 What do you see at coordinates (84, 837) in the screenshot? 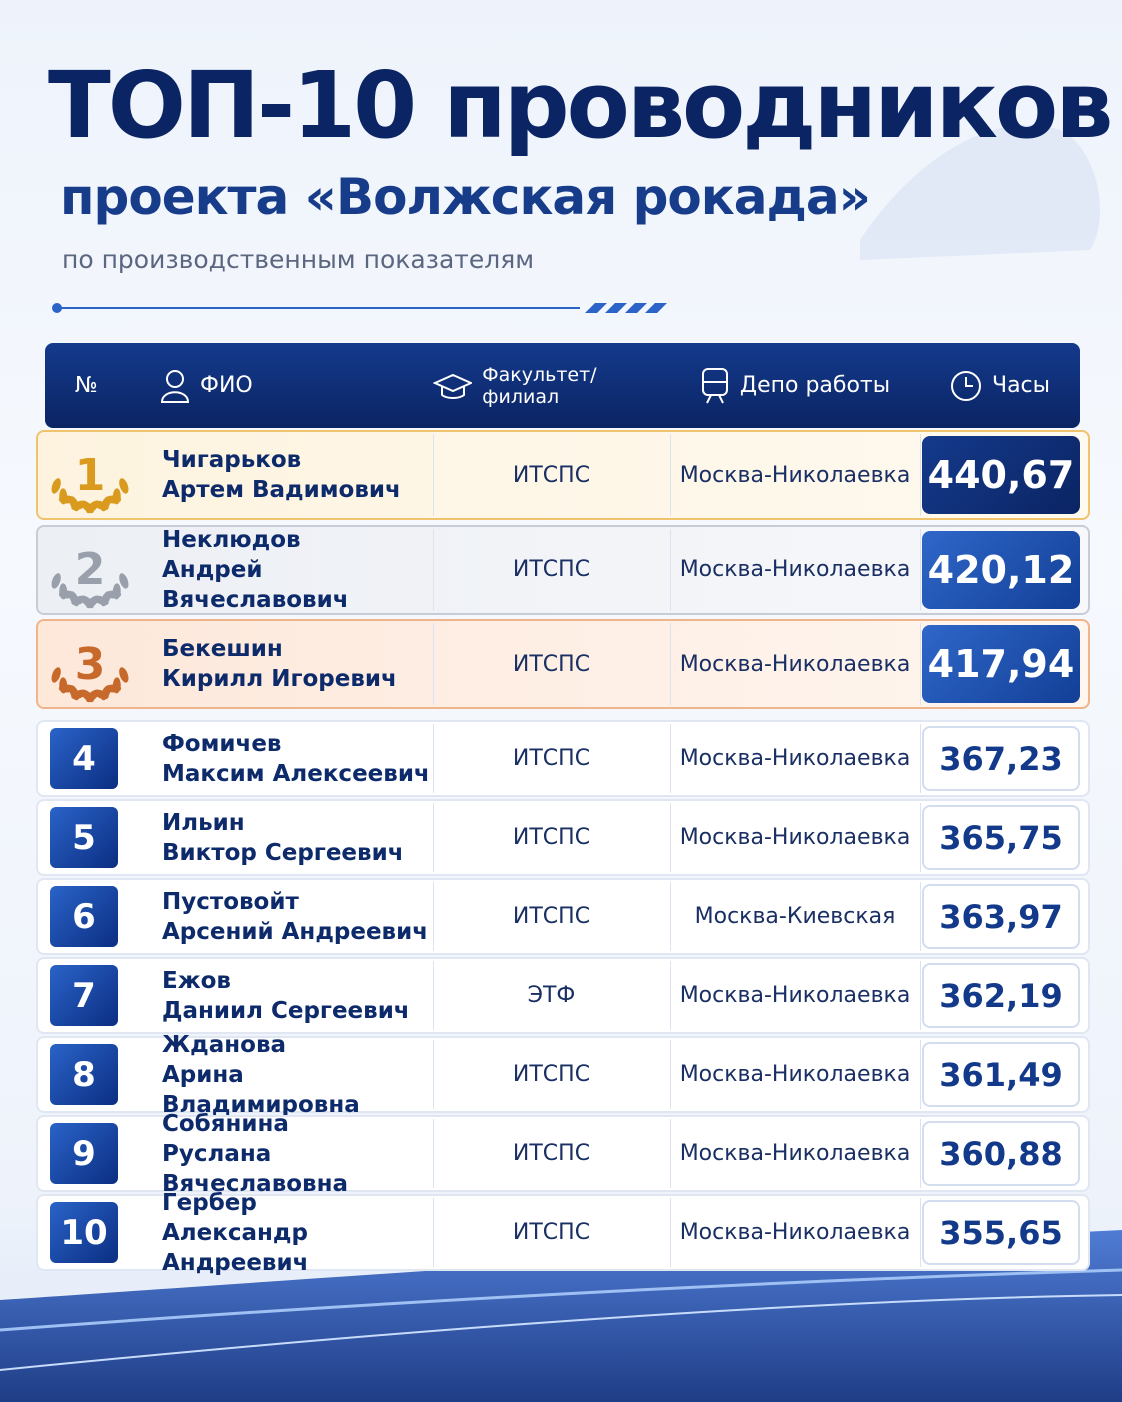
I see `rank-badge: 5` at bounding box center [84, 837].